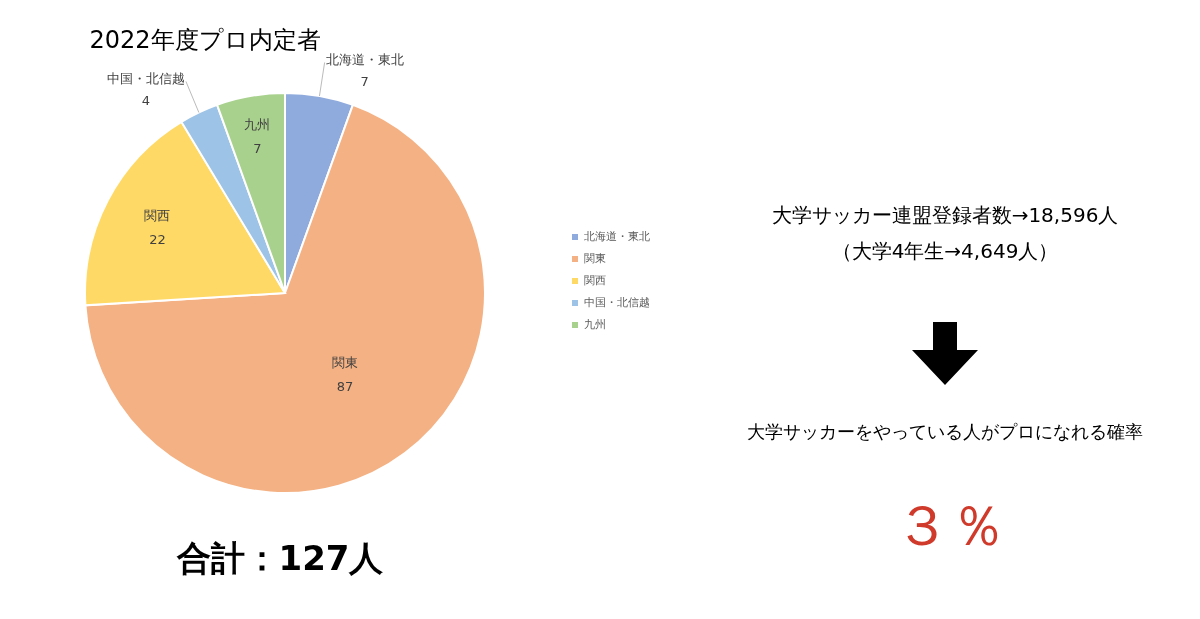 The width and height of the screenshot is (1200, 619). I want to click on data-label: 87, so click(345, 387).